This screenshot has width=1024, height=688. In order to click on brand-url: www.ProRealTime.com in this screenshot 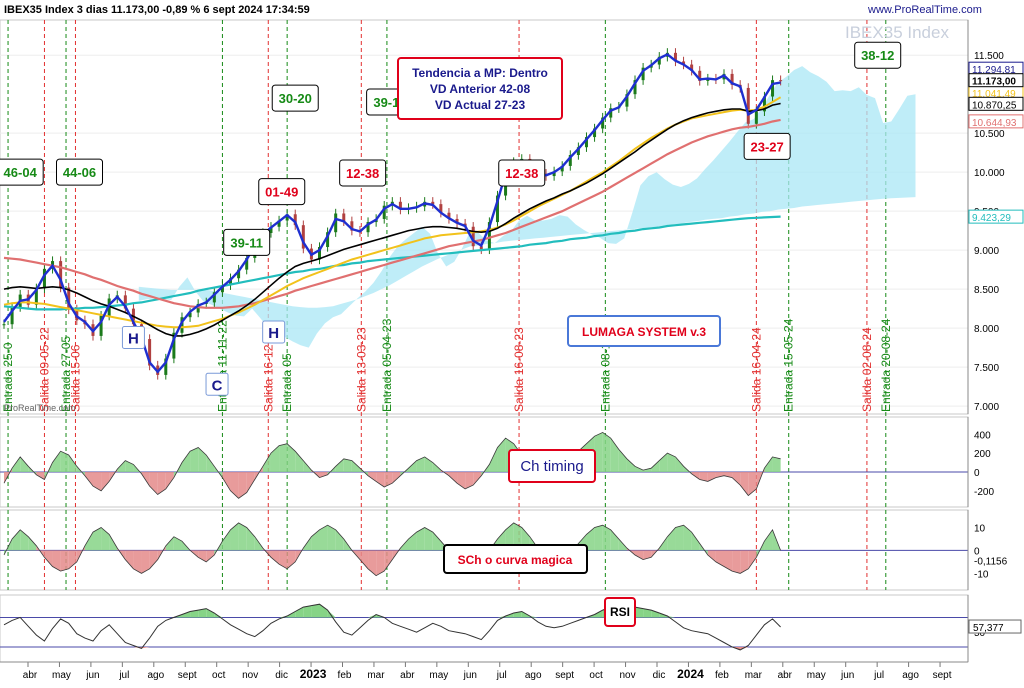, I will do `click(924, 10)`.